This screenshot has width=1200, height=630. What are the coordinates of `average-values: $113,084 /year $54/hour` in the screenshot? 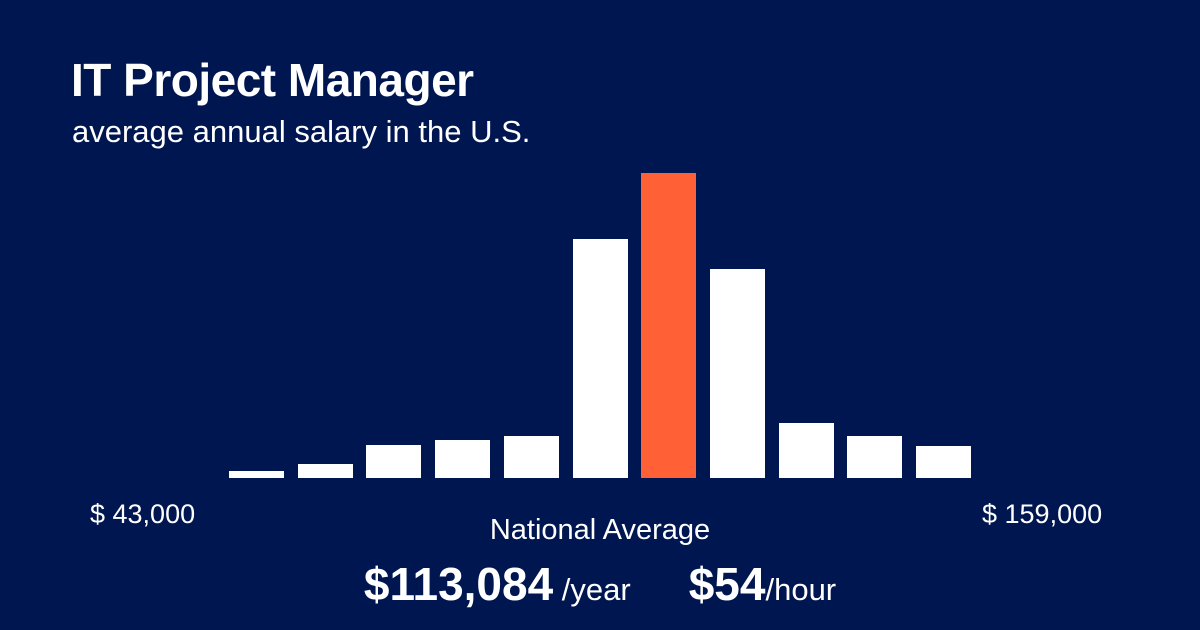 It's located at (600, 590).